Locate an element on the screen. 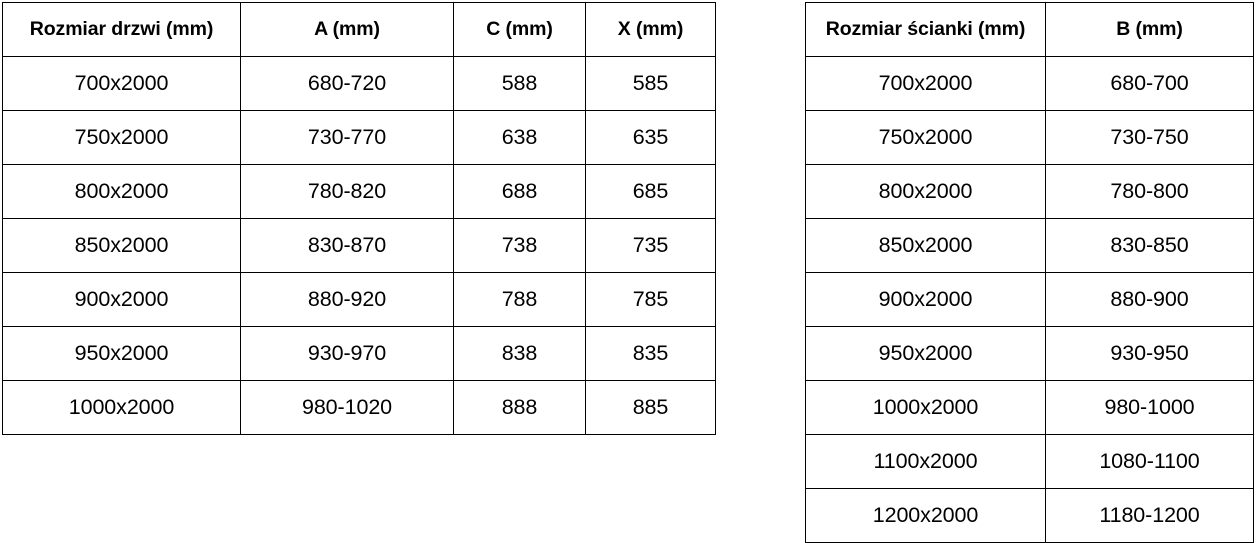  cell-a: 880-920 is located at coordinates (347, 299).